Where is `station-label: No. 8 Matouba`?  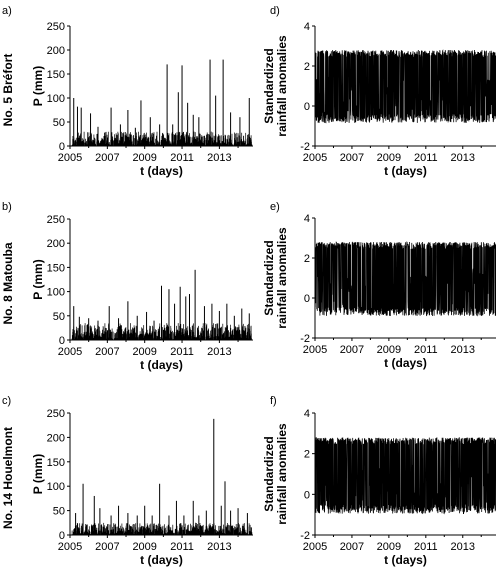 station-label: No. 8 Matouba is located at coordinates (8, 283).